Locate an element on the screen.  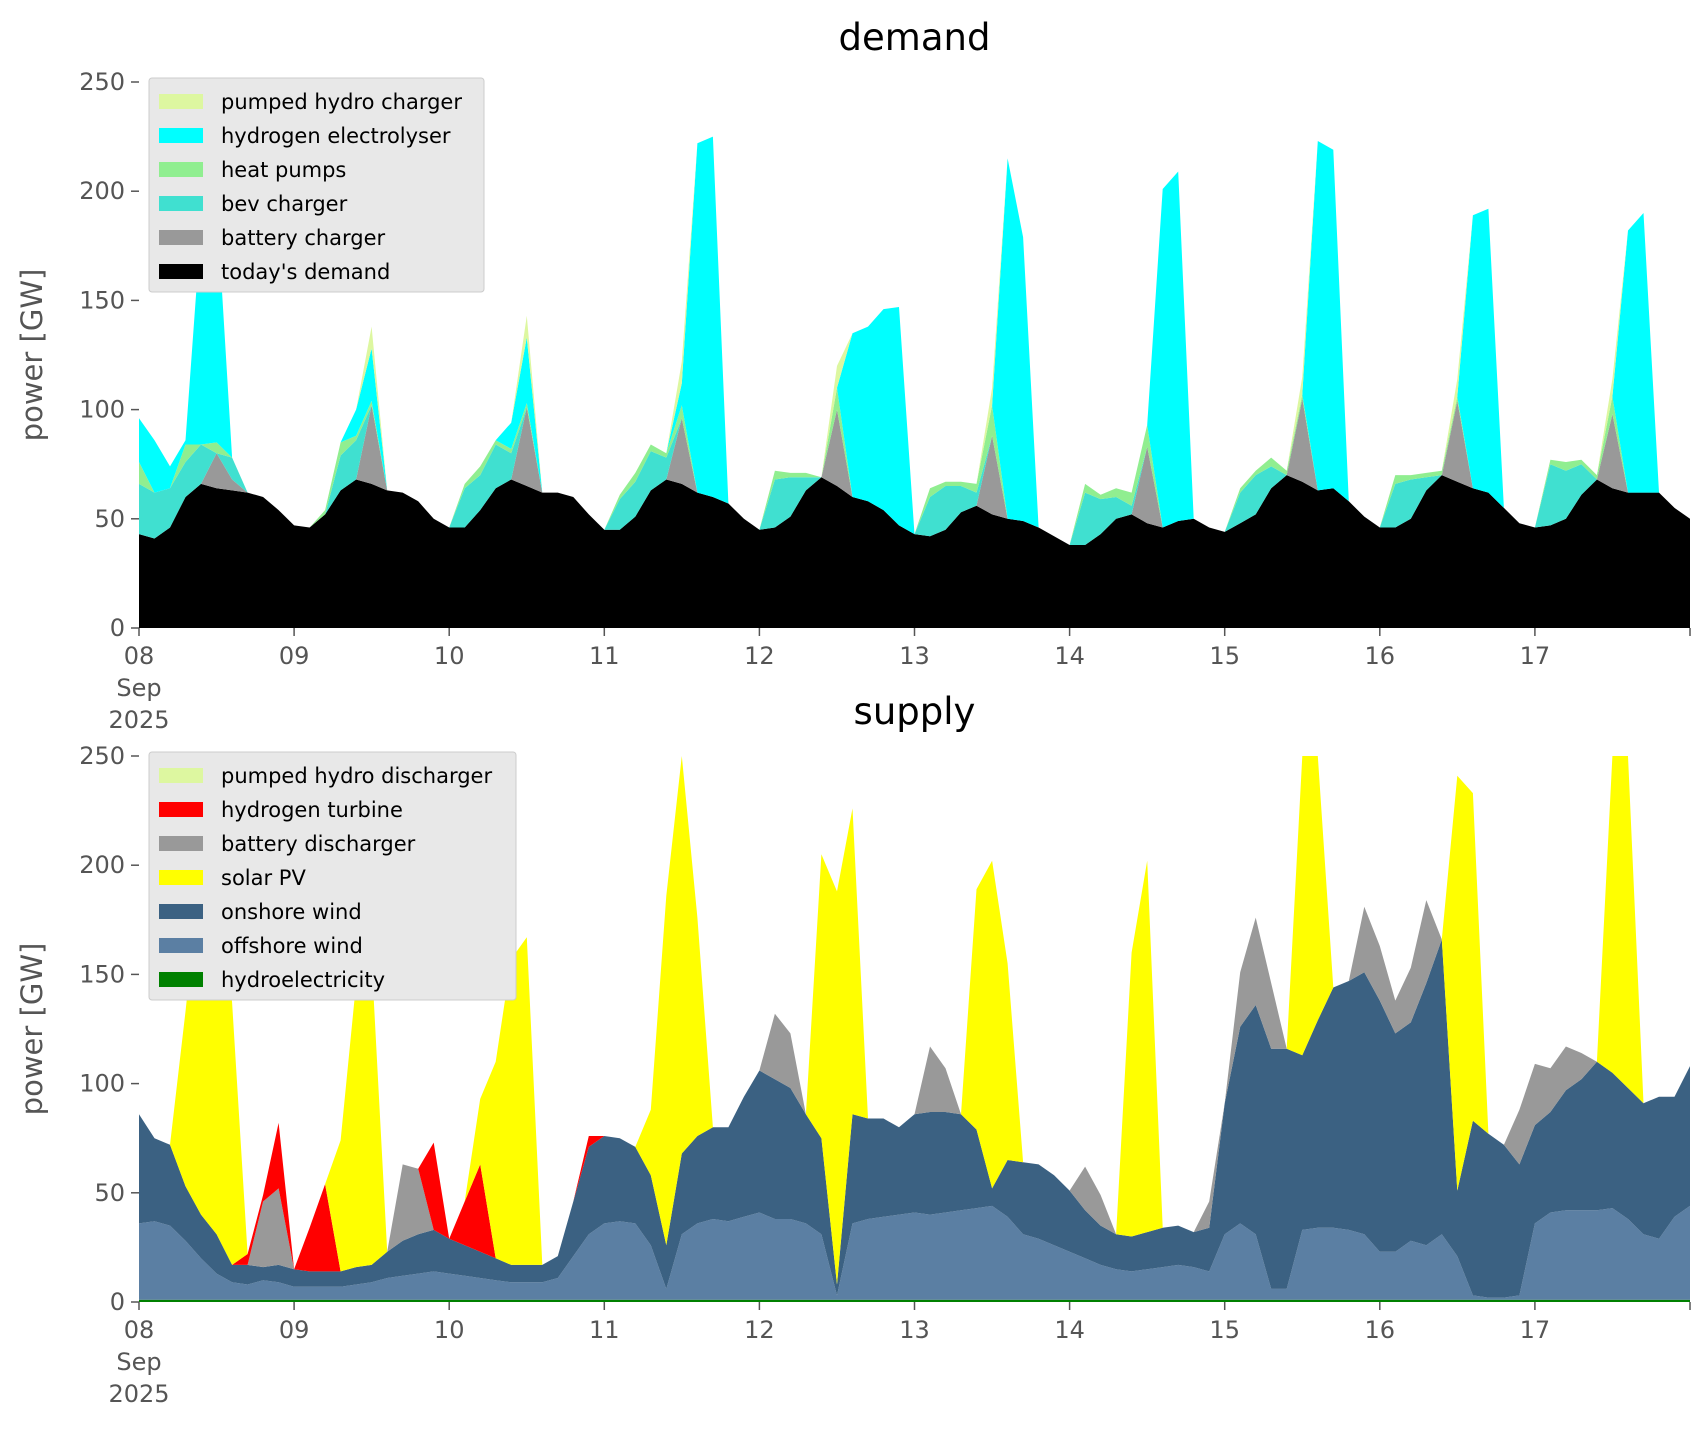
legend-swatch-pumped-hydro-charger is located at coordinates (181, 101).